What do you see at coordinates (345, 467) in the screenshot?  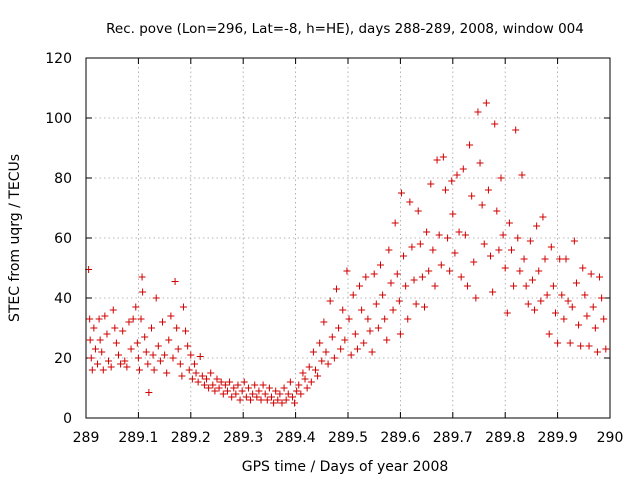 I see `x-axis-label: GPS time / Days of year 2008` at bounding box center [345, 467].